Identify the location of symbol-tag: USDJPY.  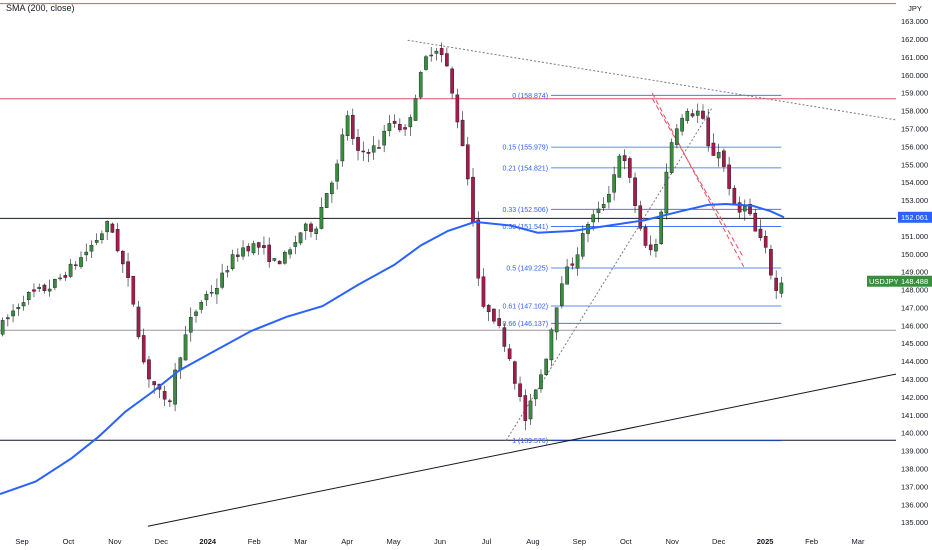
(883, 281).